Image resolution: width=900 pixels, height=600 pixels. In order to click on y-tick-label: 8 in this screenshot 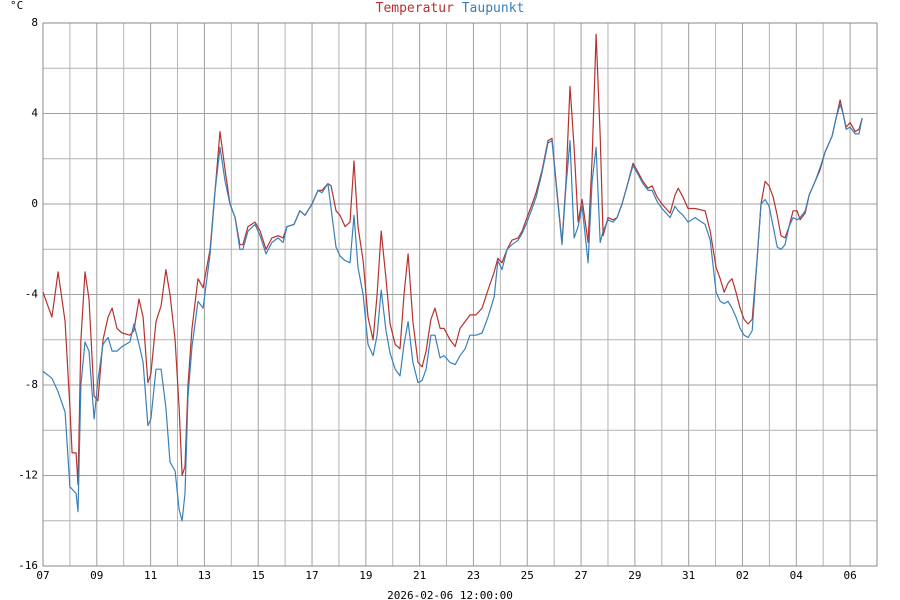, I will do `click(34, 22)`.